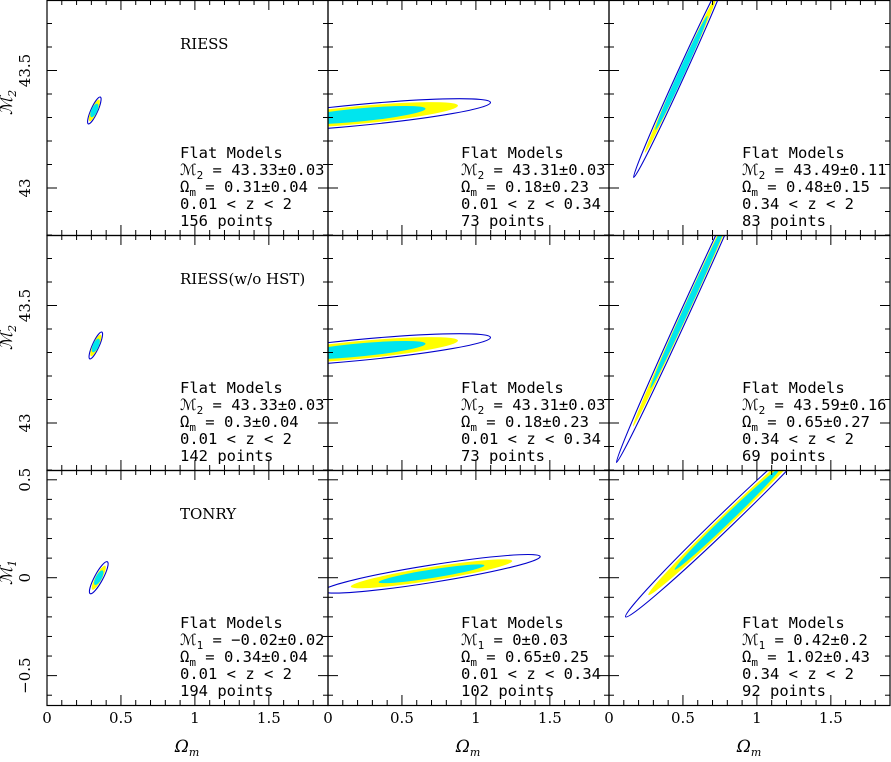  I want to click on dataset-label: TONRY, so click(208, 514).